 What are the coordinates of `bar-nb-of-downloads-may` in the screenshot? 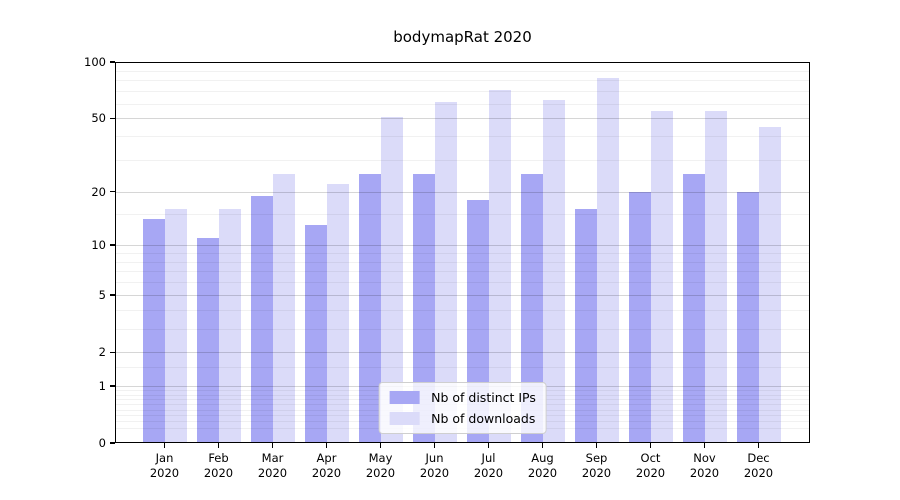 It's located at (391, 279).